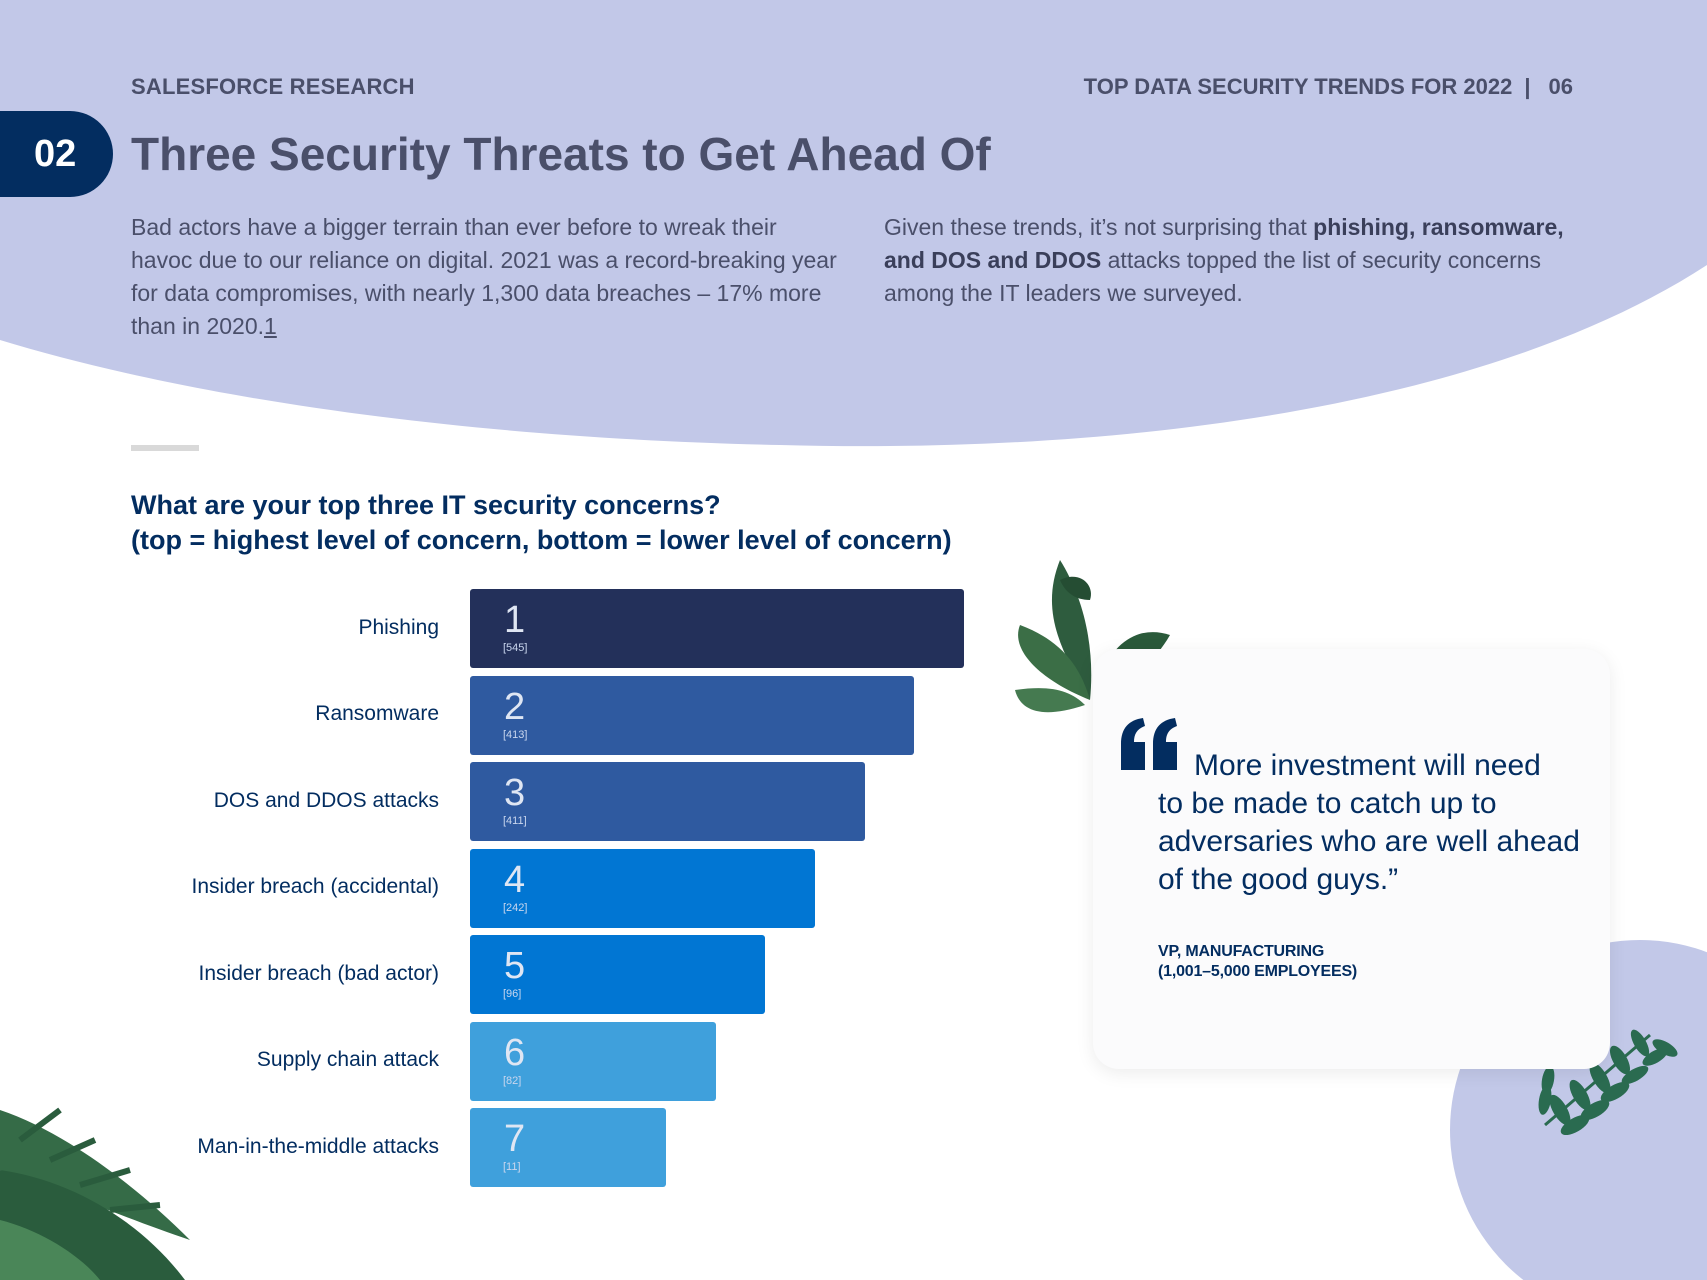 Image resolution: width=1707 pixels, height=1280 pixels. What do you see at coordinates (1298, 86) in the screenshot?
I see `report-title: TOP DATA SECURITY TRENDS FOR 2022` at bounding box center [1298, 86].